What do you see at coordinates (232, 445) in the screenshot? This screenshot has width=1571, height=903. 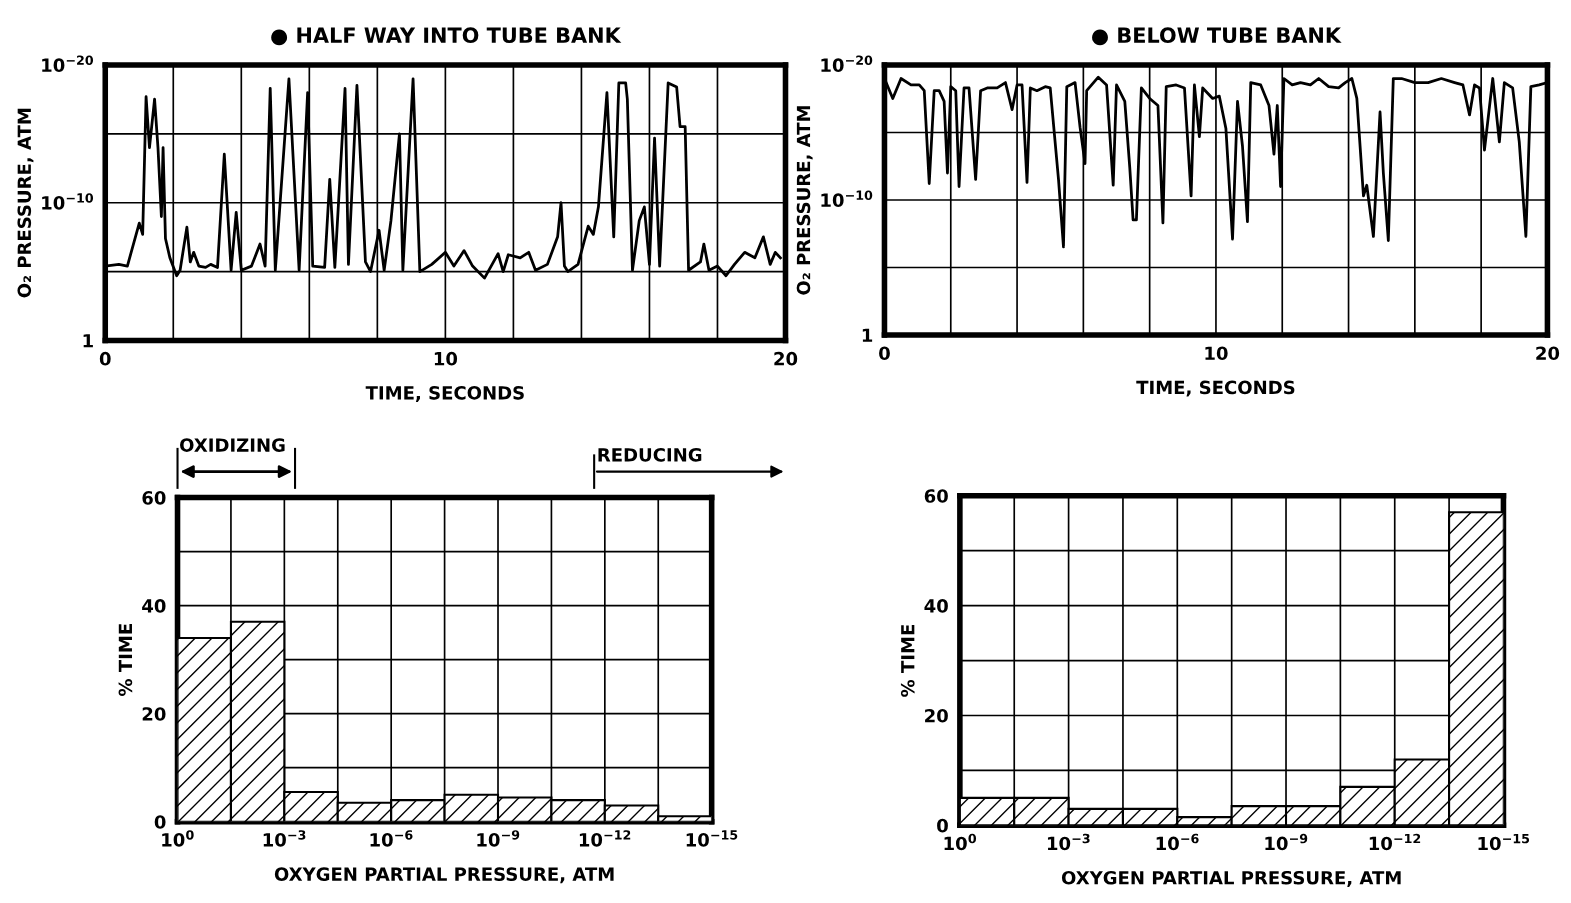 I see `text: OXIDIZING` at bounding box center [232, 445].